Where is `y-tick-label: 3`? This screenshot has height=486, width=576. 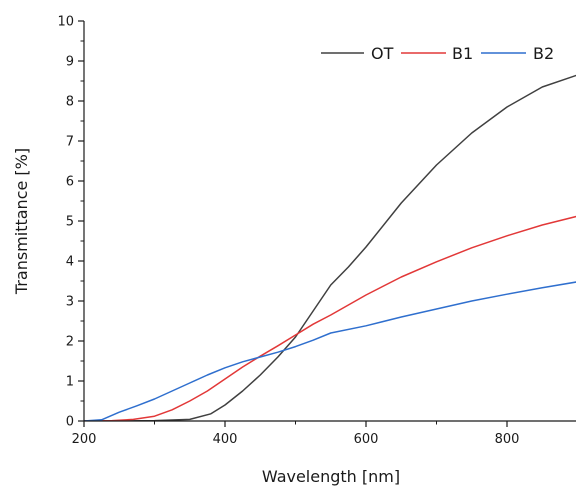
y-tick-label: 3 is located at coordinates (70, 302).